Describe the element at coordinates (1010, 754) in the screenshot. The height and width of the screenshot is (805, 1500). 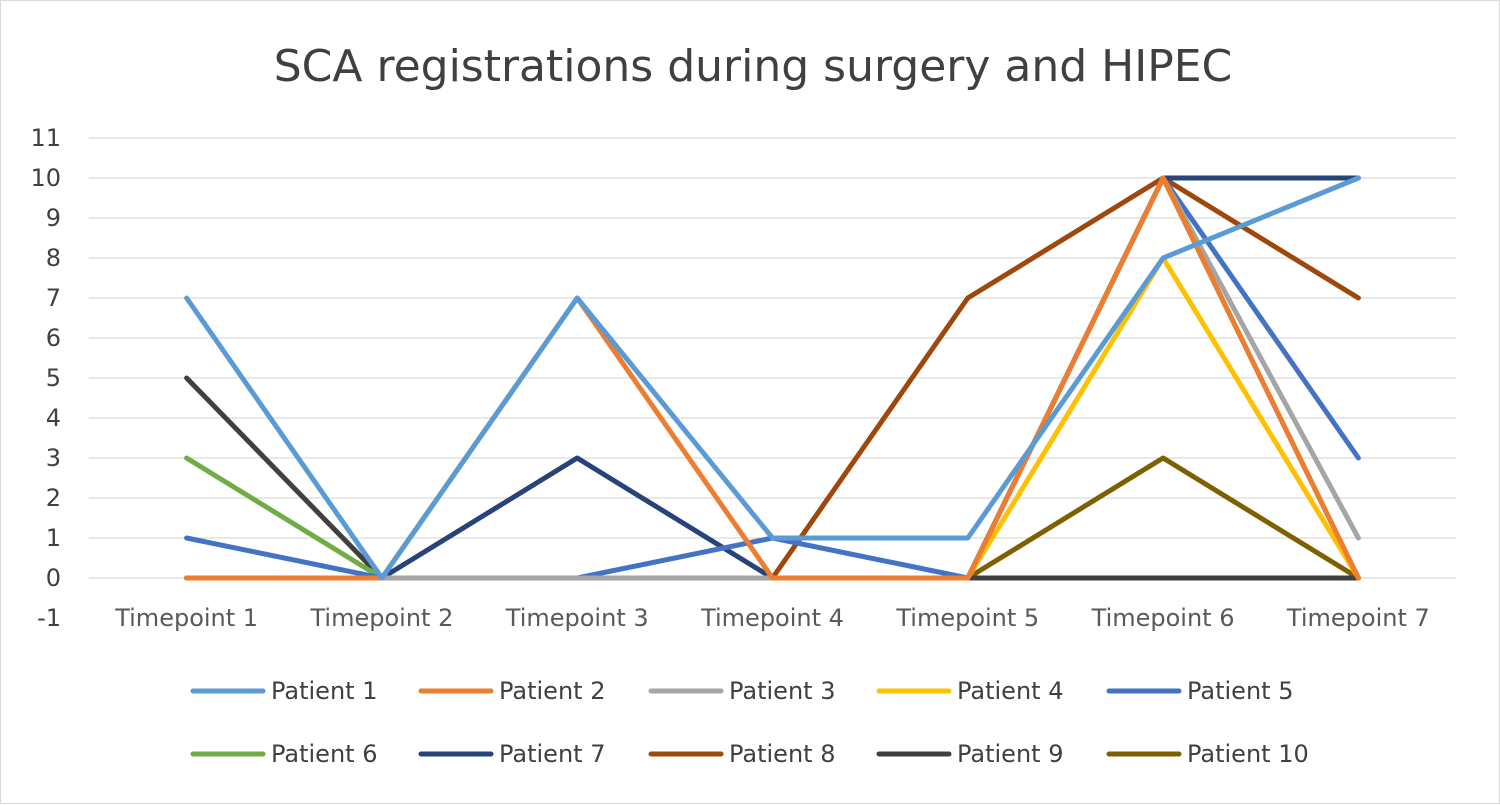
I see `legend-label: Patient 9` at that location.